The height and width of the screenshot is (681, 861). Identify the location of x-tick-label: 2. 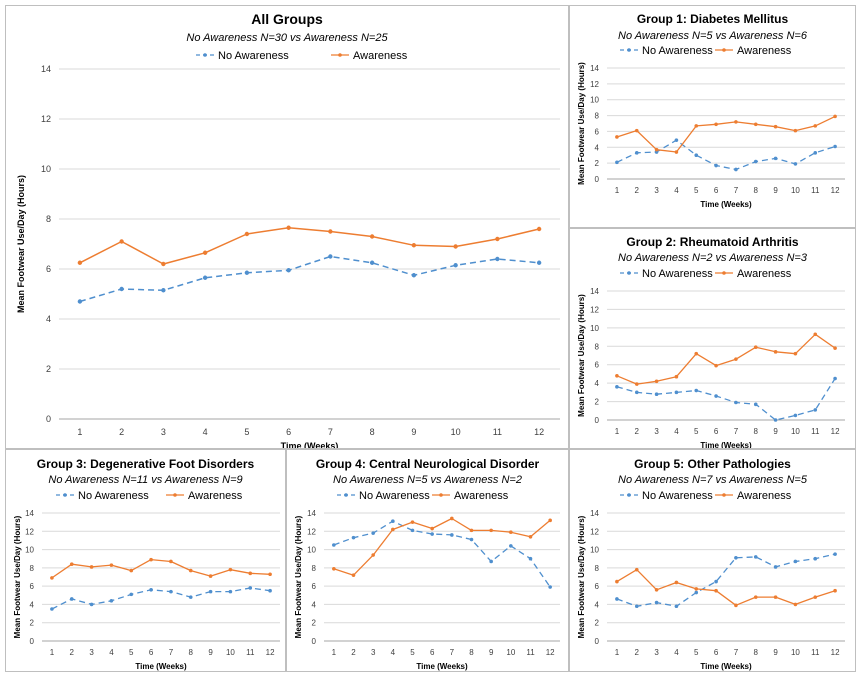
(353, 652).